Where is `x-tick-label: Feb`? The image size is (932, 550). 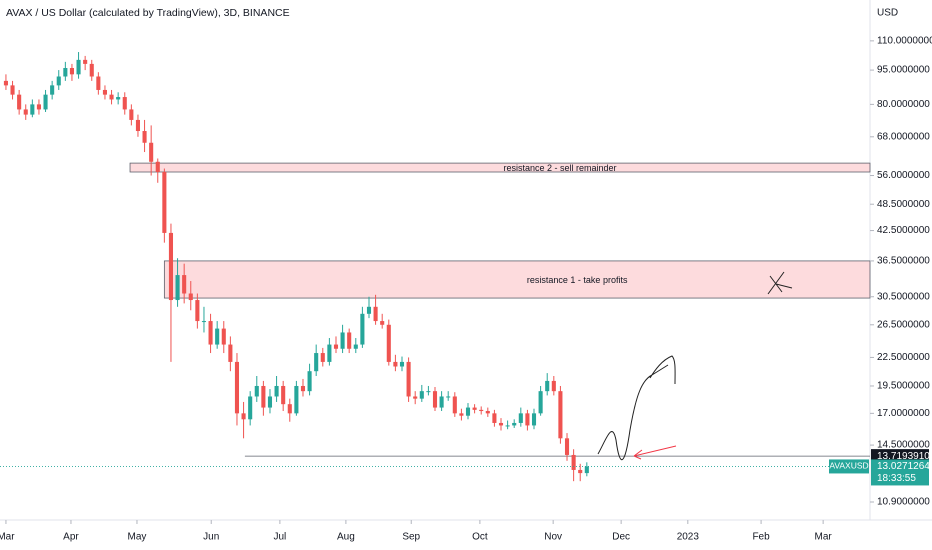 x-tick-label: Feb is located at coordinates (761, 537).